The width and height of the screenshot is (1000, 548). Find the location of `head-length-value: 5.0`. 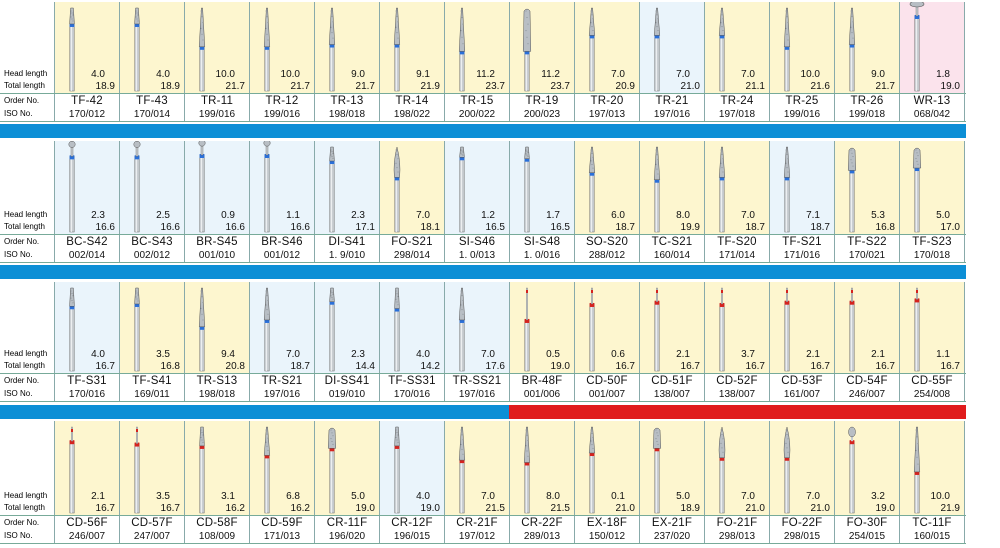

head-length-value: 5.0 is located at coordinates (943, 215).